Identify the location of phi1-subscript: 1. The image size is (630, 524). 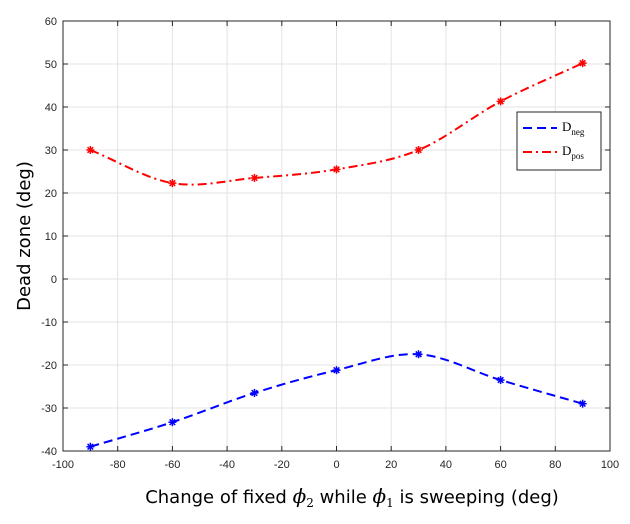
(390, 503).